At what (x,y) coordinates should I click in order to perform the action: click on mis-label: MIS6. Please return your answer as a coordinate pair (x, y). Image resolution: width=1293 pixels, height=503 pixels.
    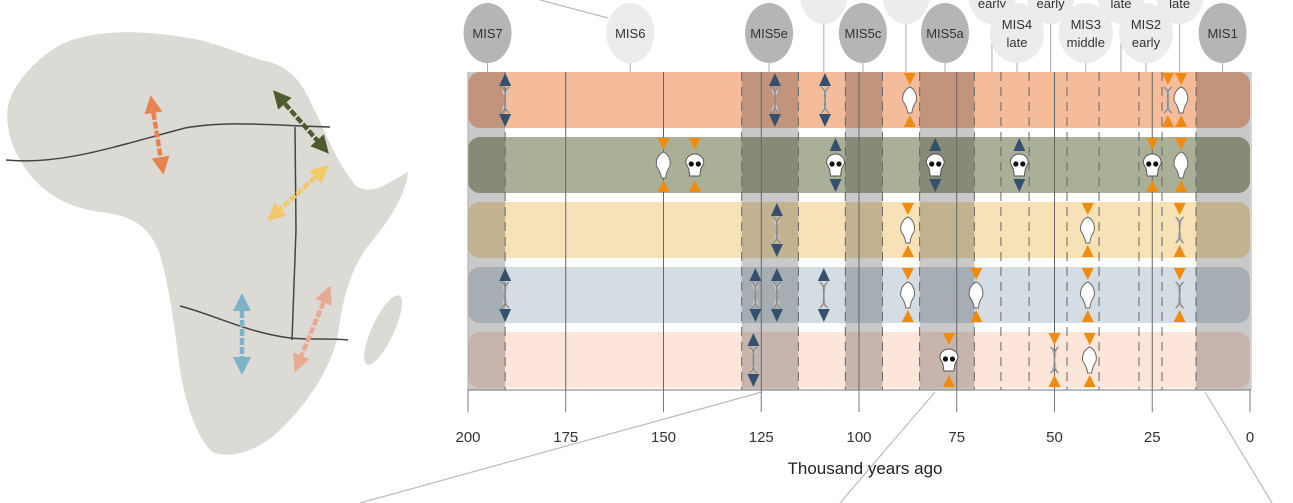
    Looking at the image, I should click on (630, 33).